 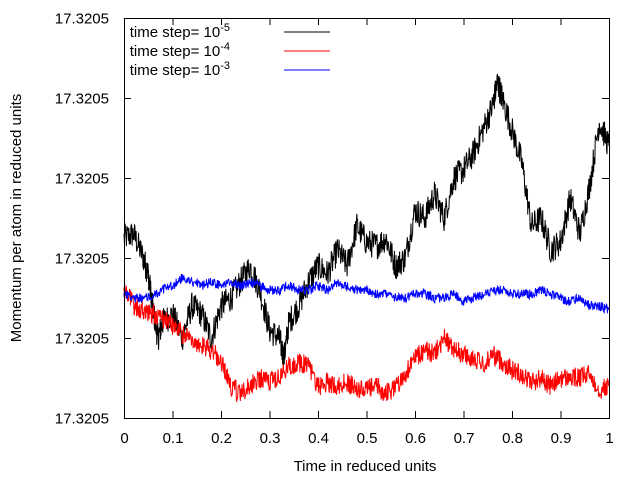 What do you see at coordinates (415, 438) in the screenshot?
I see `x-tick-label: 0.6` at bounding box center [415, 438].